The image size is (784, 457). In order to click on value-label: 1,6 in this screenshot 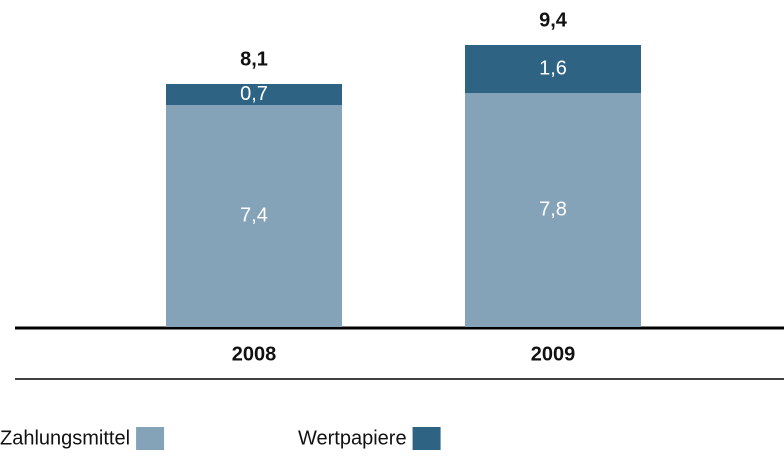, I will do `click(553, 68)`.